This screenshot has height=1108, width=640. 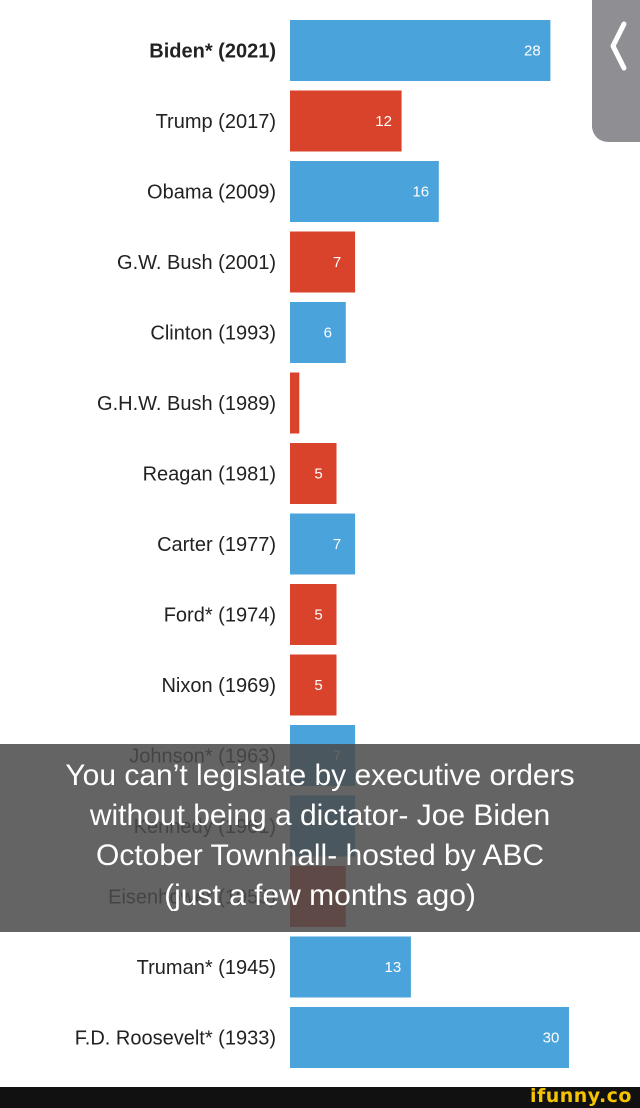 I want to click on value-label-9: 5, so click(x=318, y=685).